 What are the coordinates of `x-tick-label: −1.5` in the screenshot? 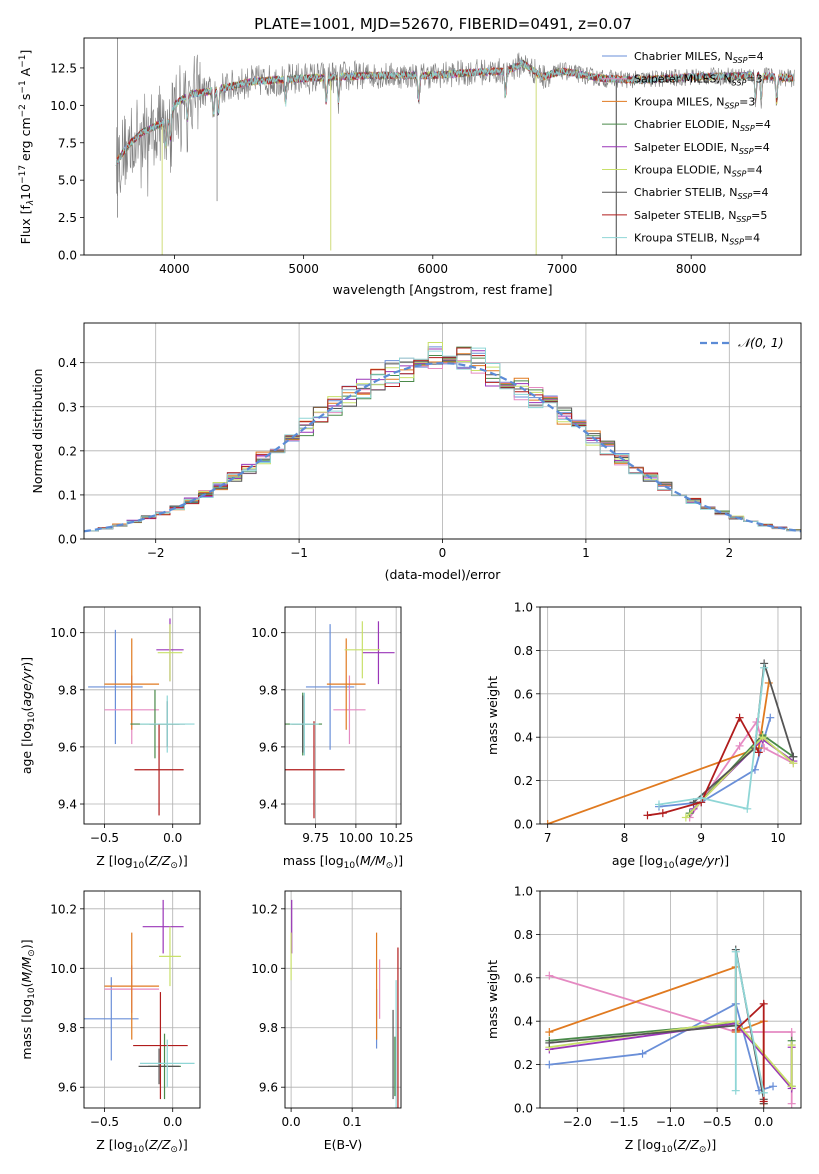 It's located at (623, 1122).